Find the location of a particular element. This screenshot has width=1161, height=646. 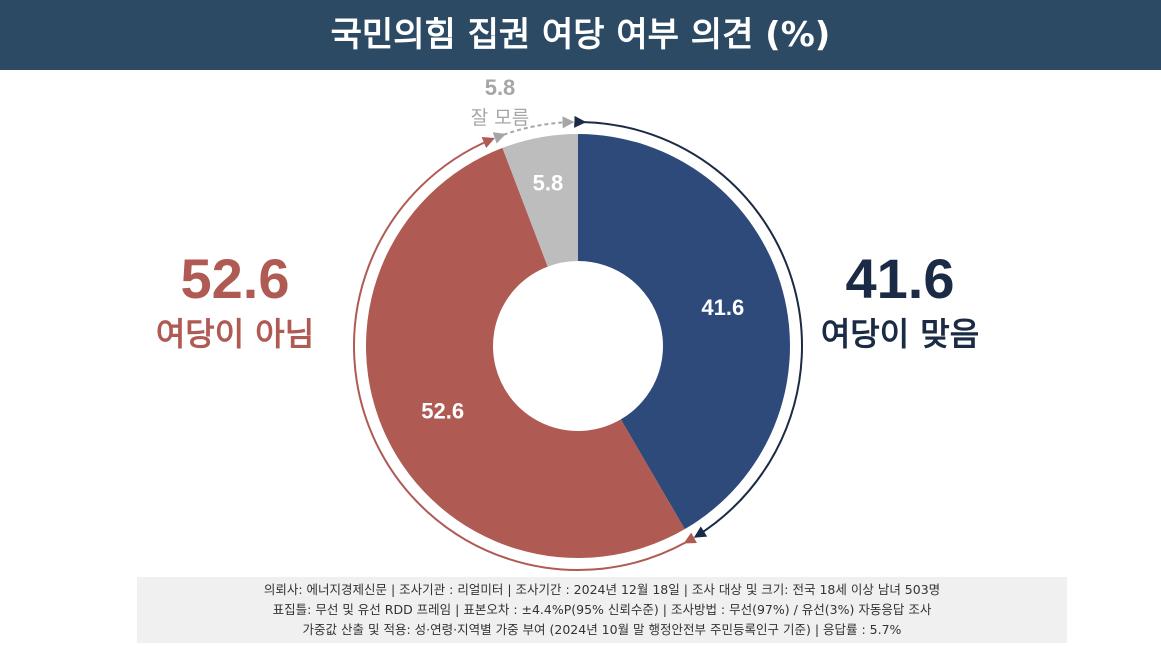

callout-value-yes: 41.6 is located at coordinates (900, 278).